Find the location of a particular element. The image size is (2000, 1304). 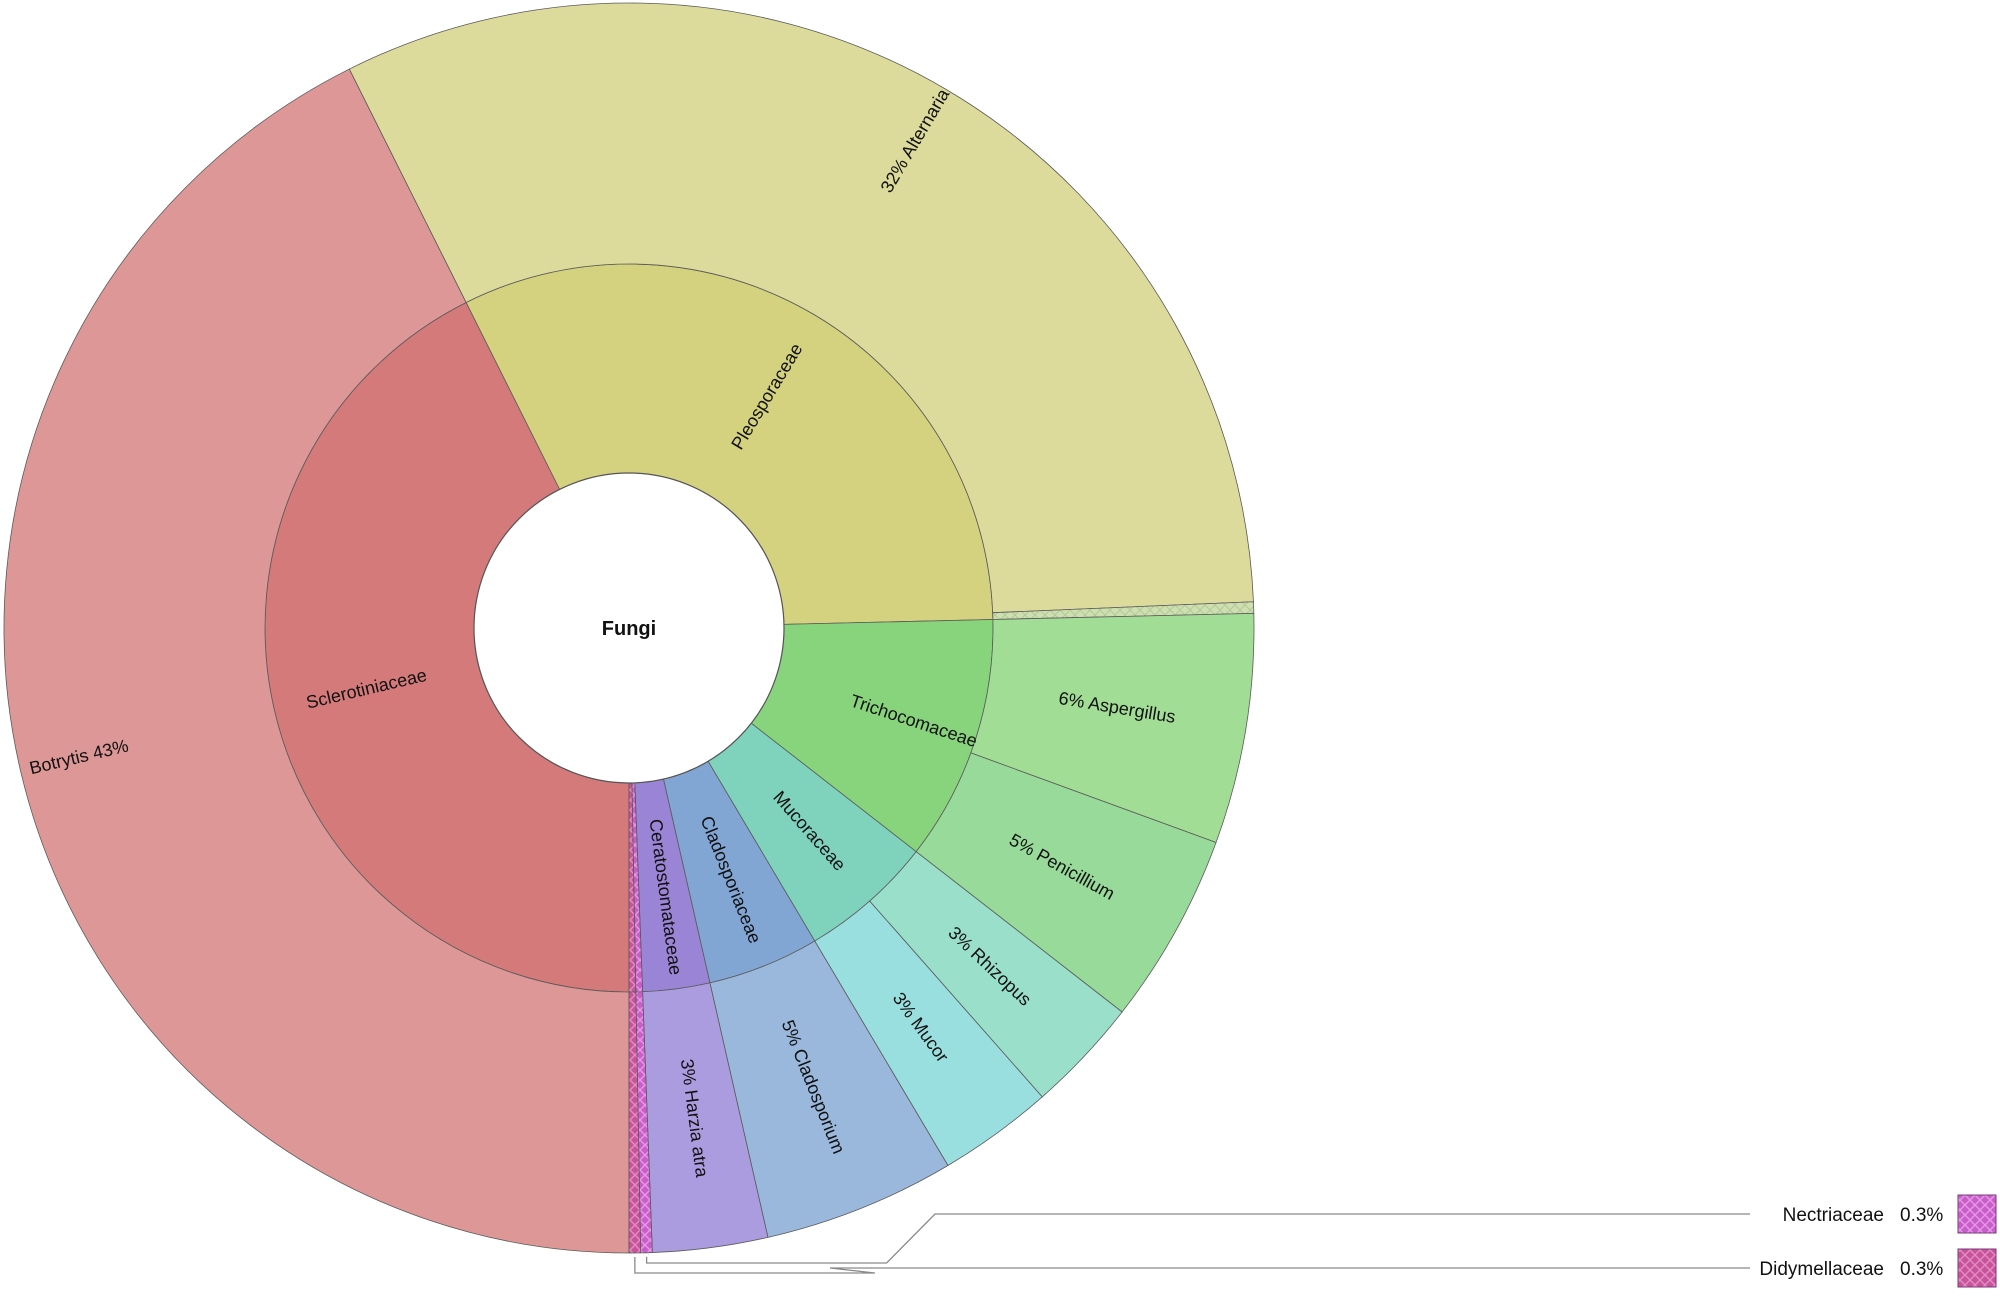

center-label: Fungi is located at coordinates (629, 629).